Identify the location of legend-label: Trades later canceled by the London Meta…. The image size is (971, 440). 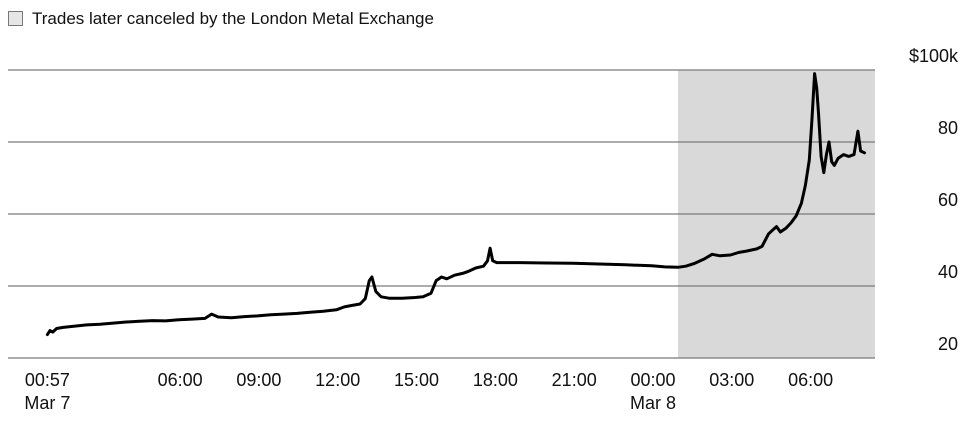
(233, 18).